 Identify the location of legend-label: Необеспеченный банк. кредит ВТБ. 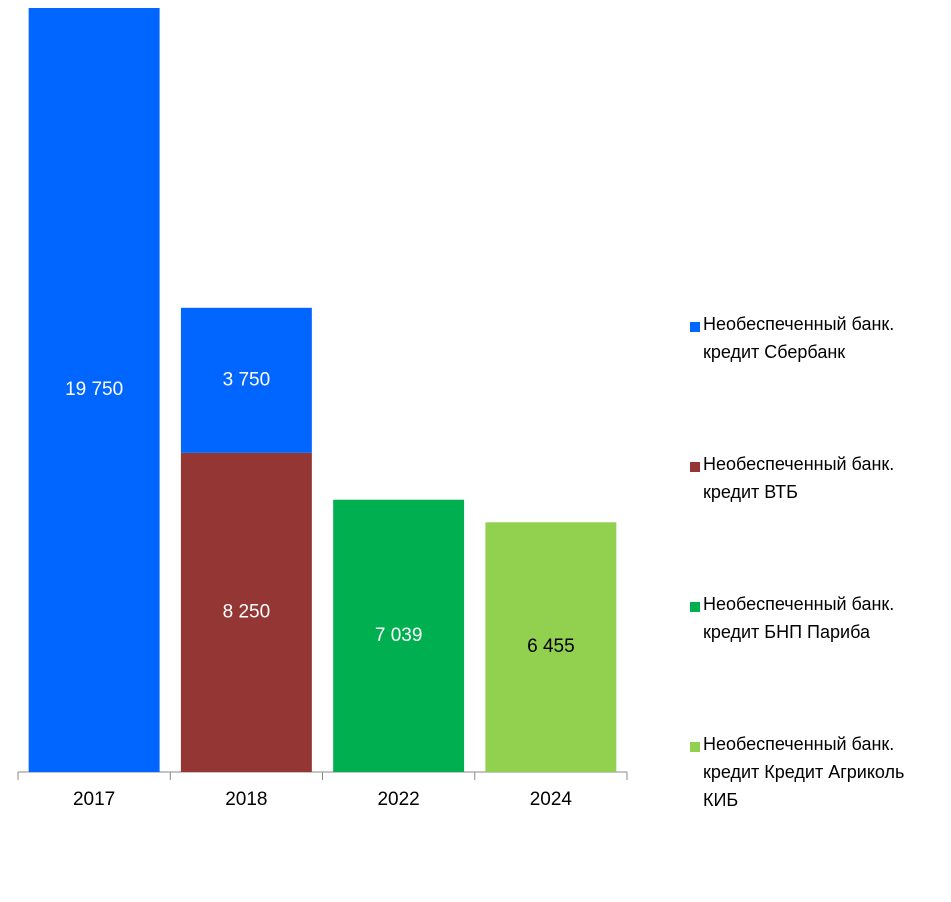
(799, 478).